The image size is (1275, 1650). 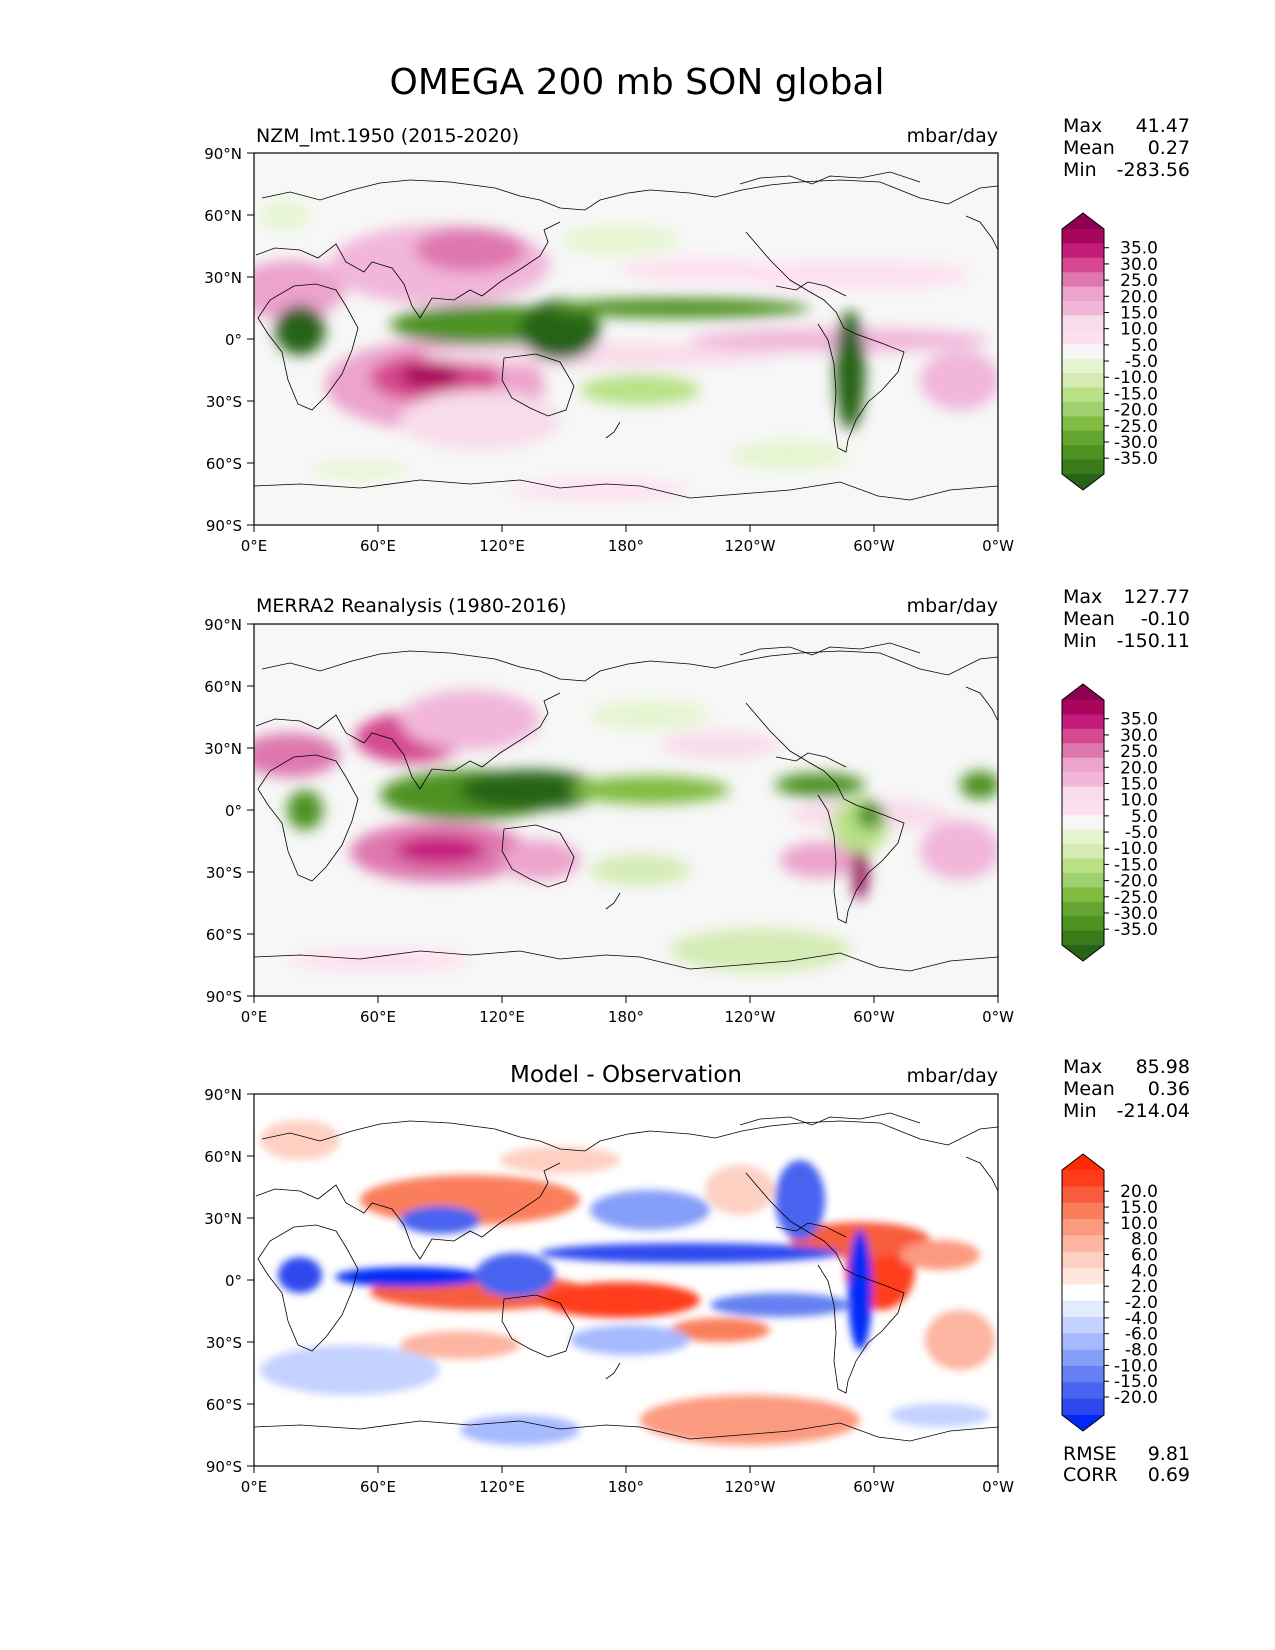 I want to click on metric-value: 0.69, so click(x=1169, y=1475).